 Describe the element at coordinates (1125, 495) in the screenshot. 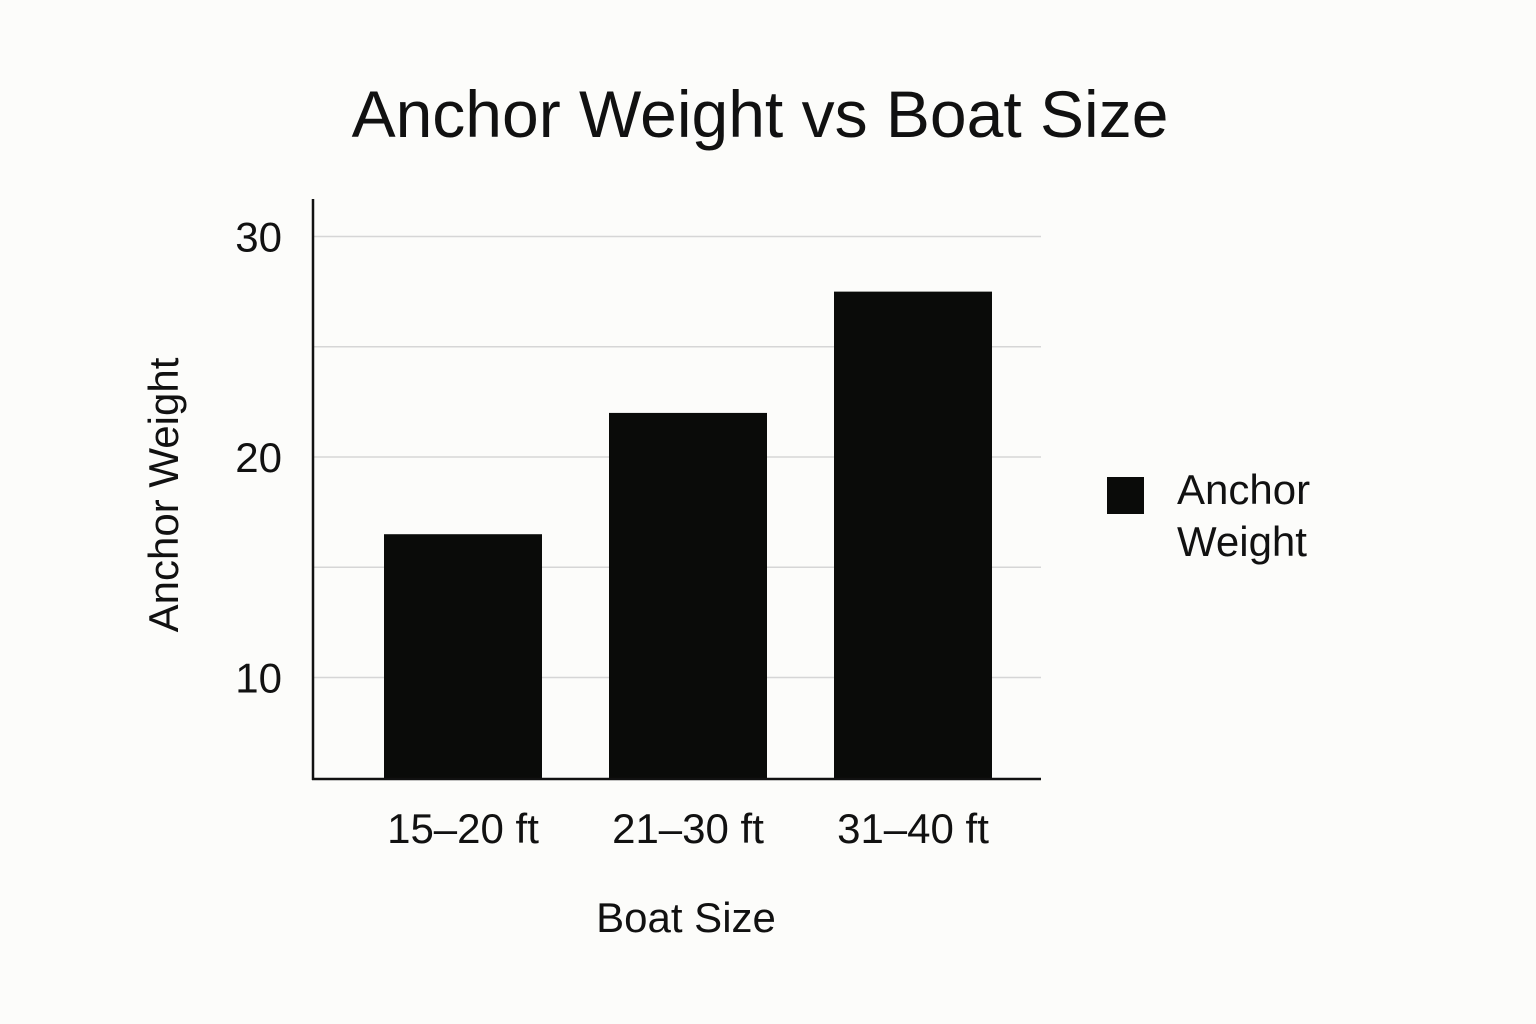

I see `legend-swatch` at that location.